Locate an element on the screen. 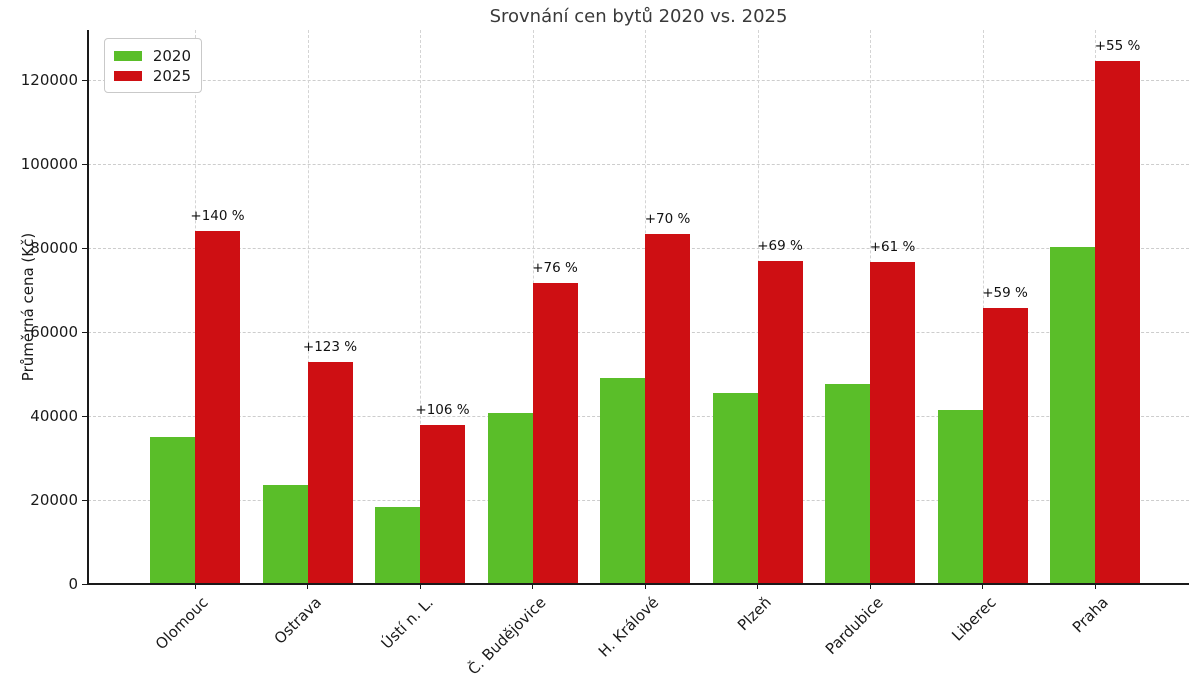 The width and height of the screenshot is (1199, 695). y-tick-label: 20000 is located at coordinates (54, 500).